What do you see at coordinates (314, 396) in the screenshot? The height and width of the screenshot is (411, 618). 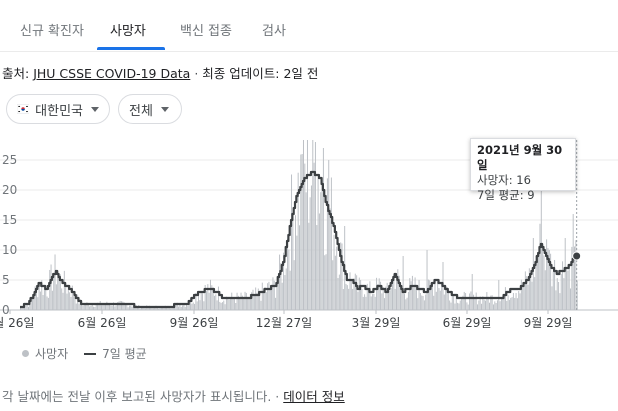 I see `data-info-link: 데이터 정보` at bounding box center [314, 396].